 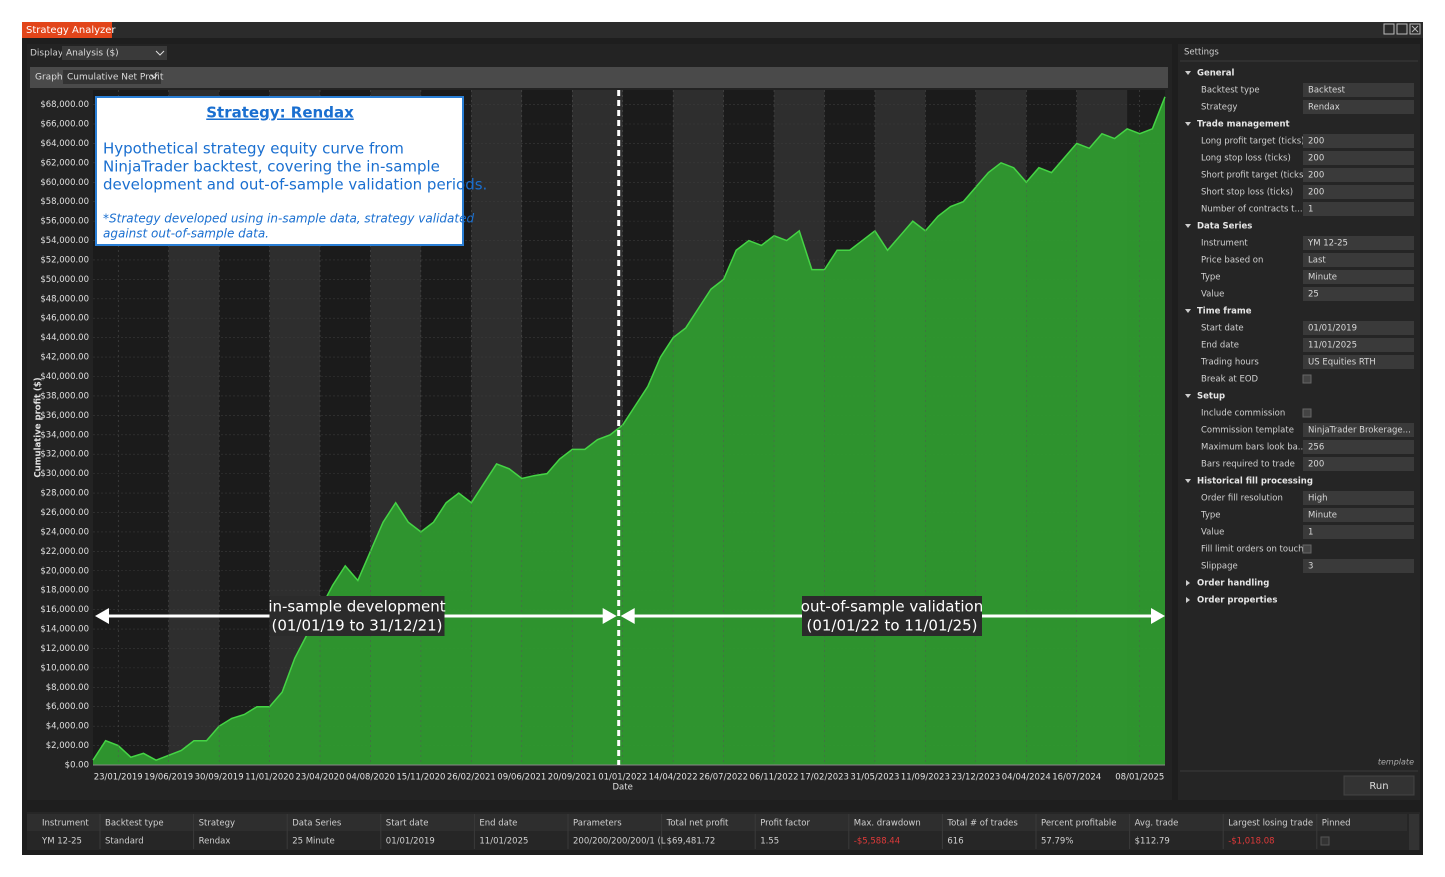 What do you see at coordinates (253, 149) in the screenshot?
I see `annotation-body: Hypothetical strategy equity curve from` at bounding box center [253, 149].